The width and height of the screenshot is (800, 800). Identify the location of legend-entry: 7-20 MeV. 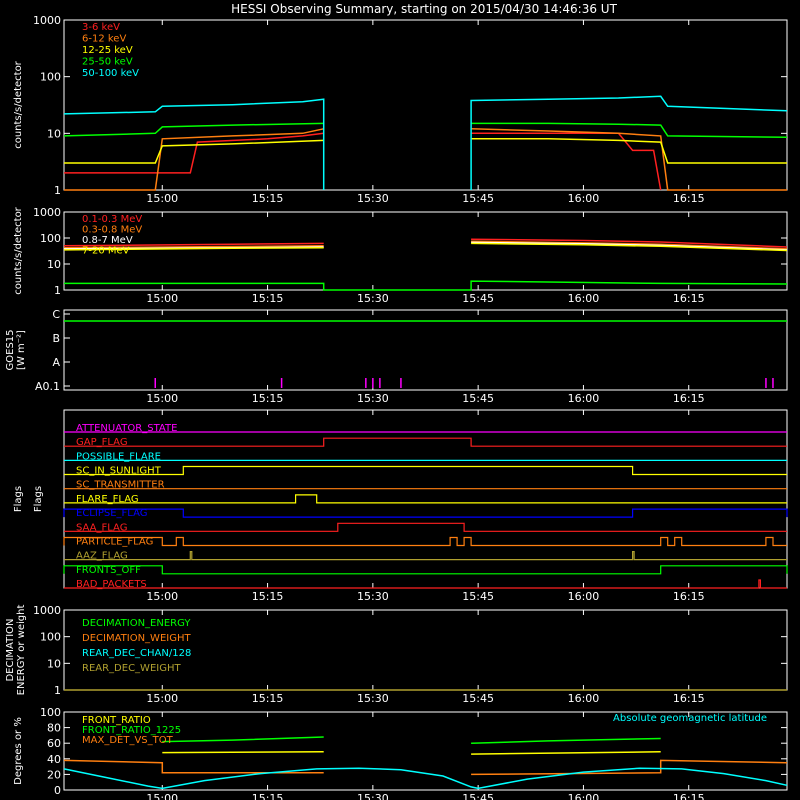
(106, 251).